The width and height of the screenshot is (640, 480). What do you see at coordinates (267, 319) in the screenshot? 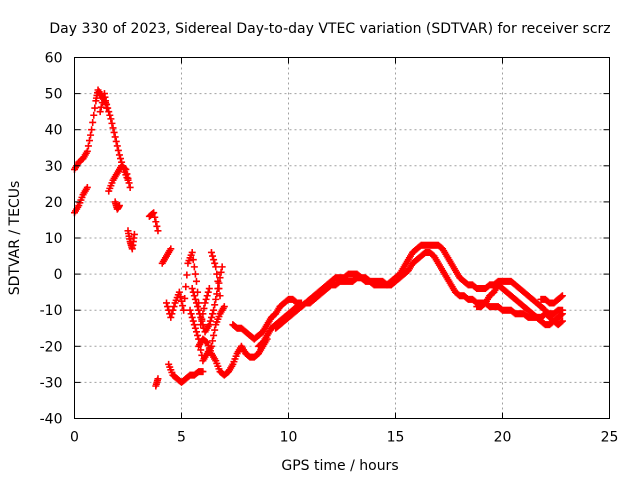
I see `series-track-p` at bounding box center [267, 319].